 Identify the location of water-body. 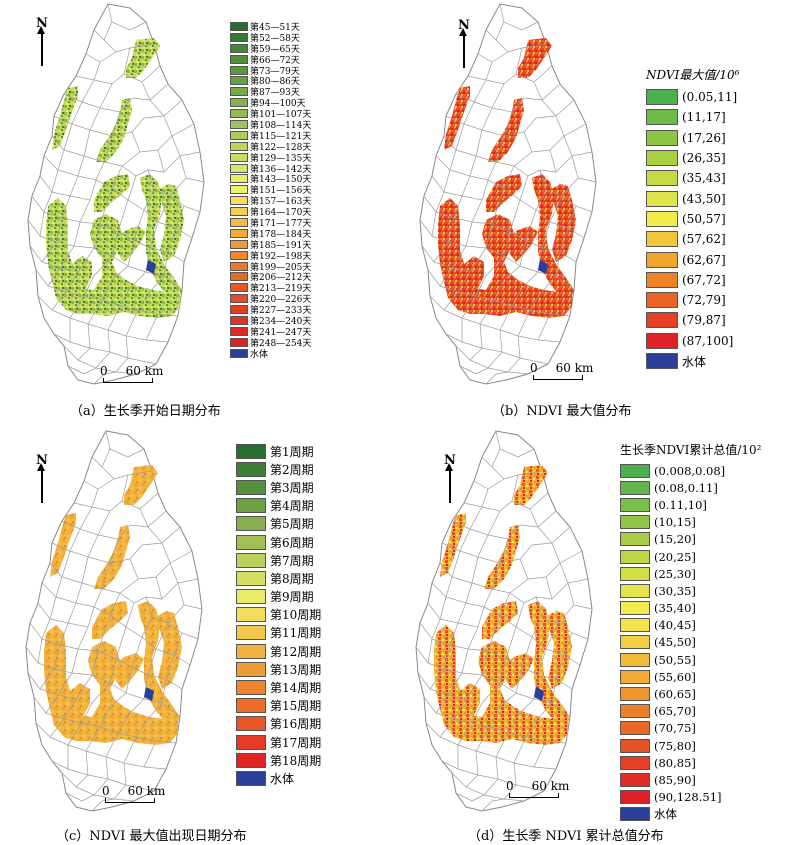
(149, 694).